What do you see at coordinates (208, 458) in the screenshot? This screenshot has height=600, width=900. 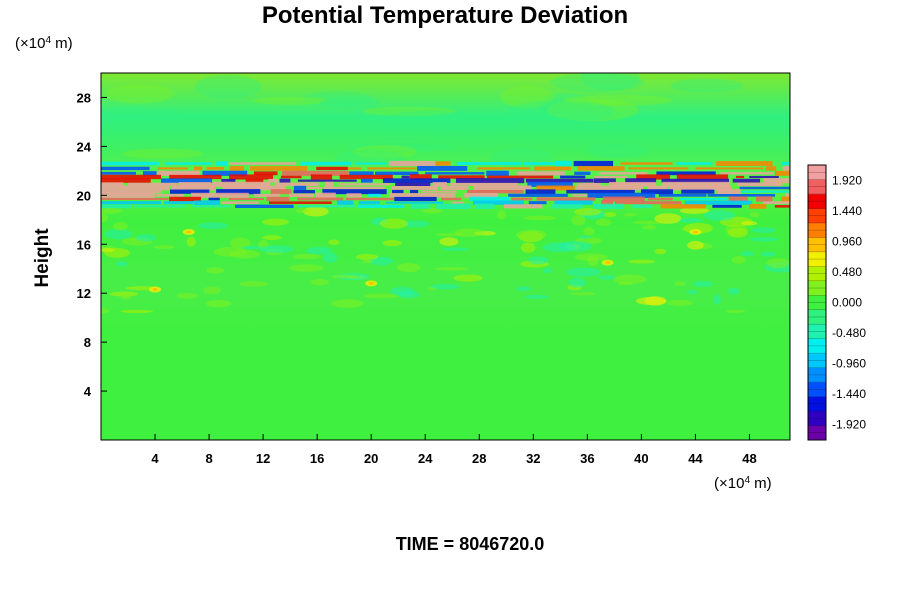 I see `x-tick-label: 8` at bounding box center [208, 458].